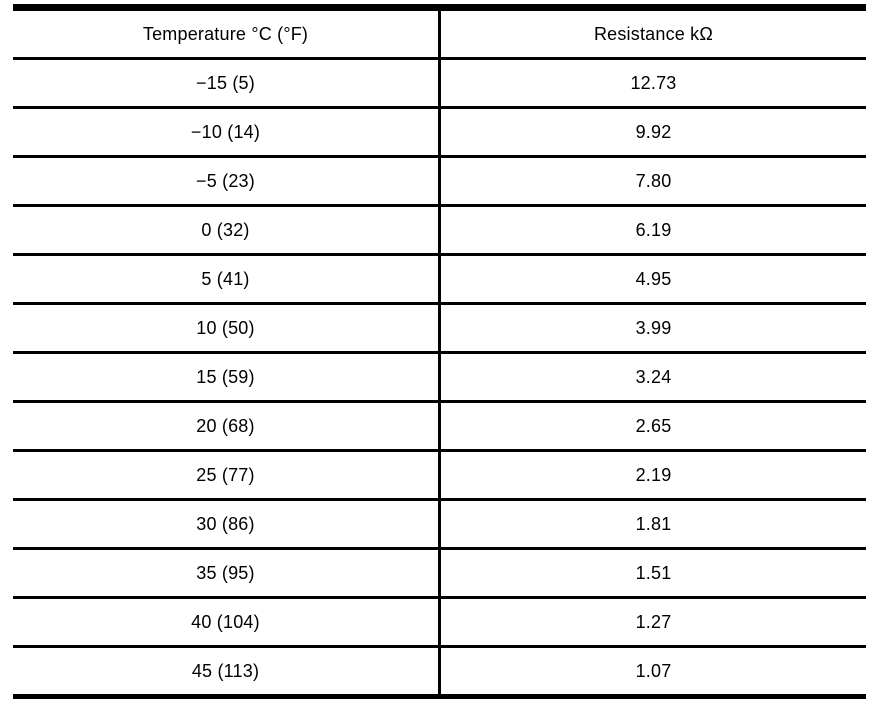 This screenshot has height=718, width=896. Describe the element at coordinates (227, 671) in the screenshot. I see `temperature-cell: 45 (113)` at that location.